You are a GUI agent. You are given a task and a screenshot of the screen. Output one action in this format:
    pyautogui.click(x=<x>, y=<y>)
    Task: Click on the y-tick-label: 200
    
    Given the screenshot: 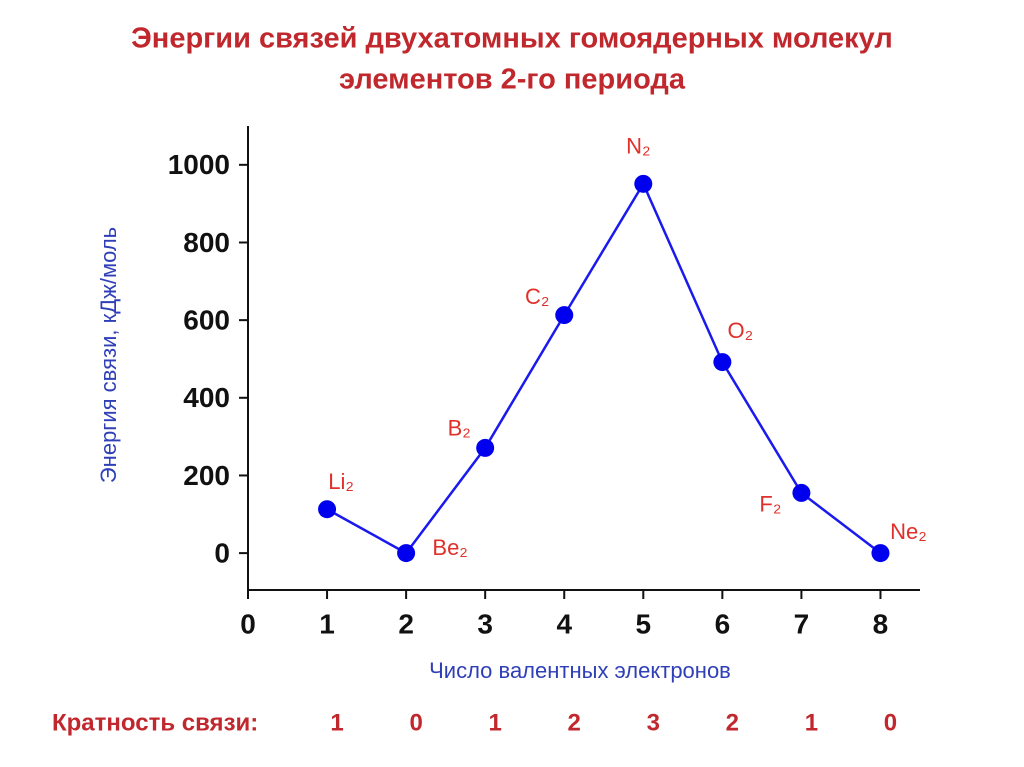 What is the action you would take?
    pyautogui.click(x=206, y=475)
    